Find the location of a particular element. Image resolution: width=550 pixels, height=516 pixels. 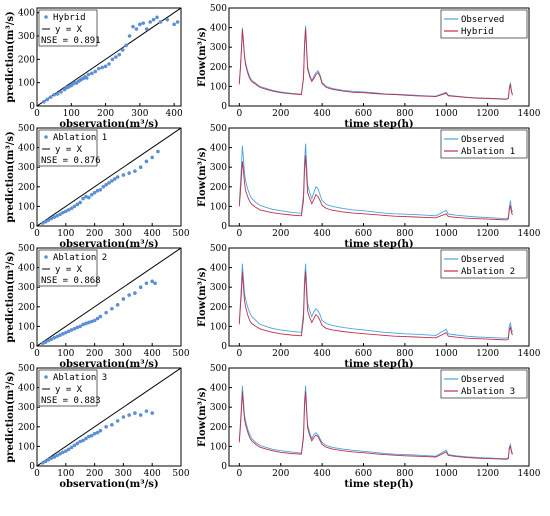

nse-annotation: NSE = 0.883 is located at coordinates (71, 401).